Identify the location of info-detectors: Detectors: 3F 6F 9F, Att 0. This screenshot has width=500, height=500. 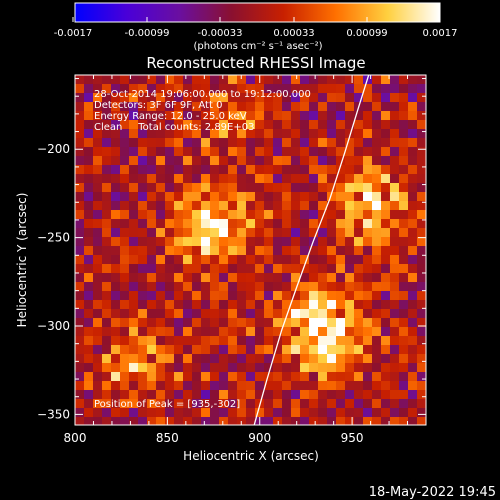
(158, 105).